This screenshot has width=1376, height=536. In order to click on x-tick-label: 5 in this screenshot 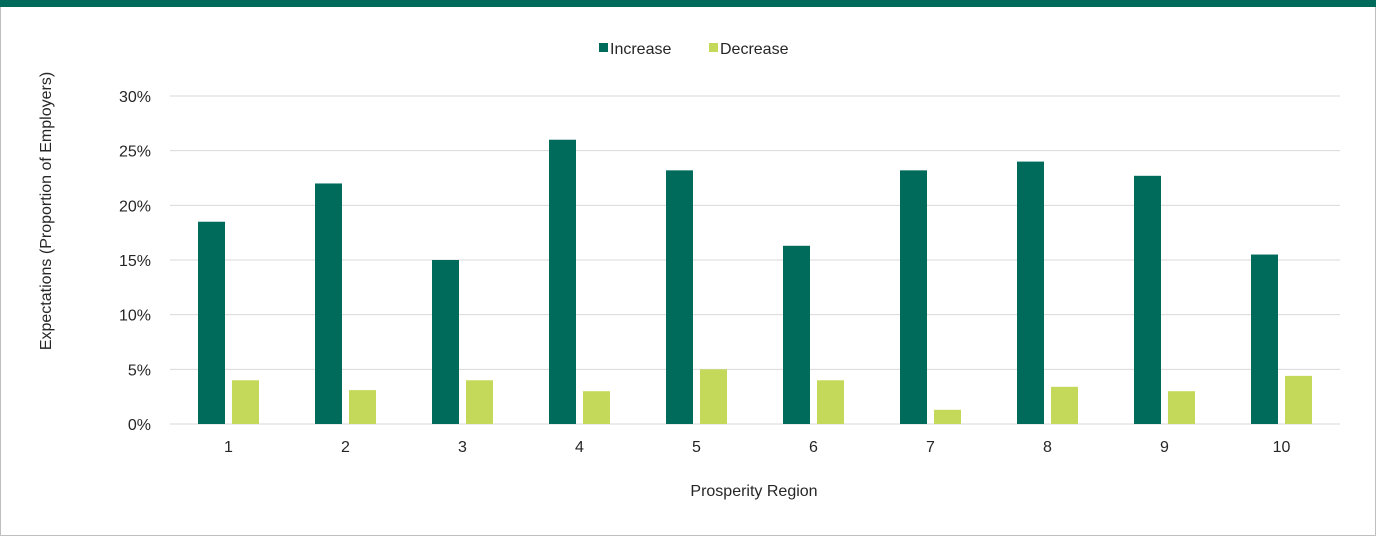, I will do `click(696, 447)`.